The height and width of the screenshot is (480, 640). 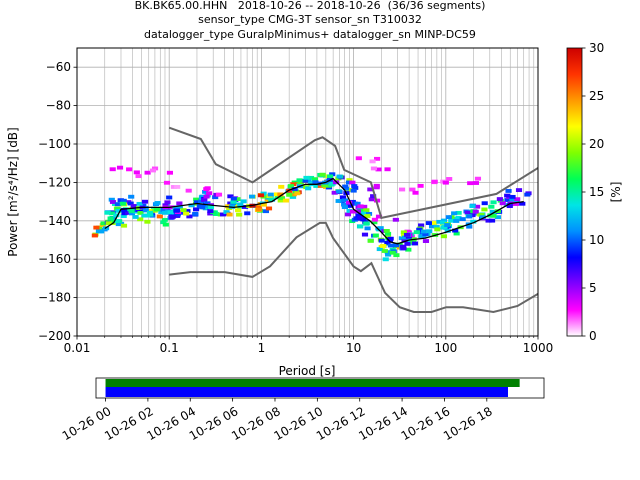 I want to click on colorbar-tick-label: 25, so click(x=596, y=96).